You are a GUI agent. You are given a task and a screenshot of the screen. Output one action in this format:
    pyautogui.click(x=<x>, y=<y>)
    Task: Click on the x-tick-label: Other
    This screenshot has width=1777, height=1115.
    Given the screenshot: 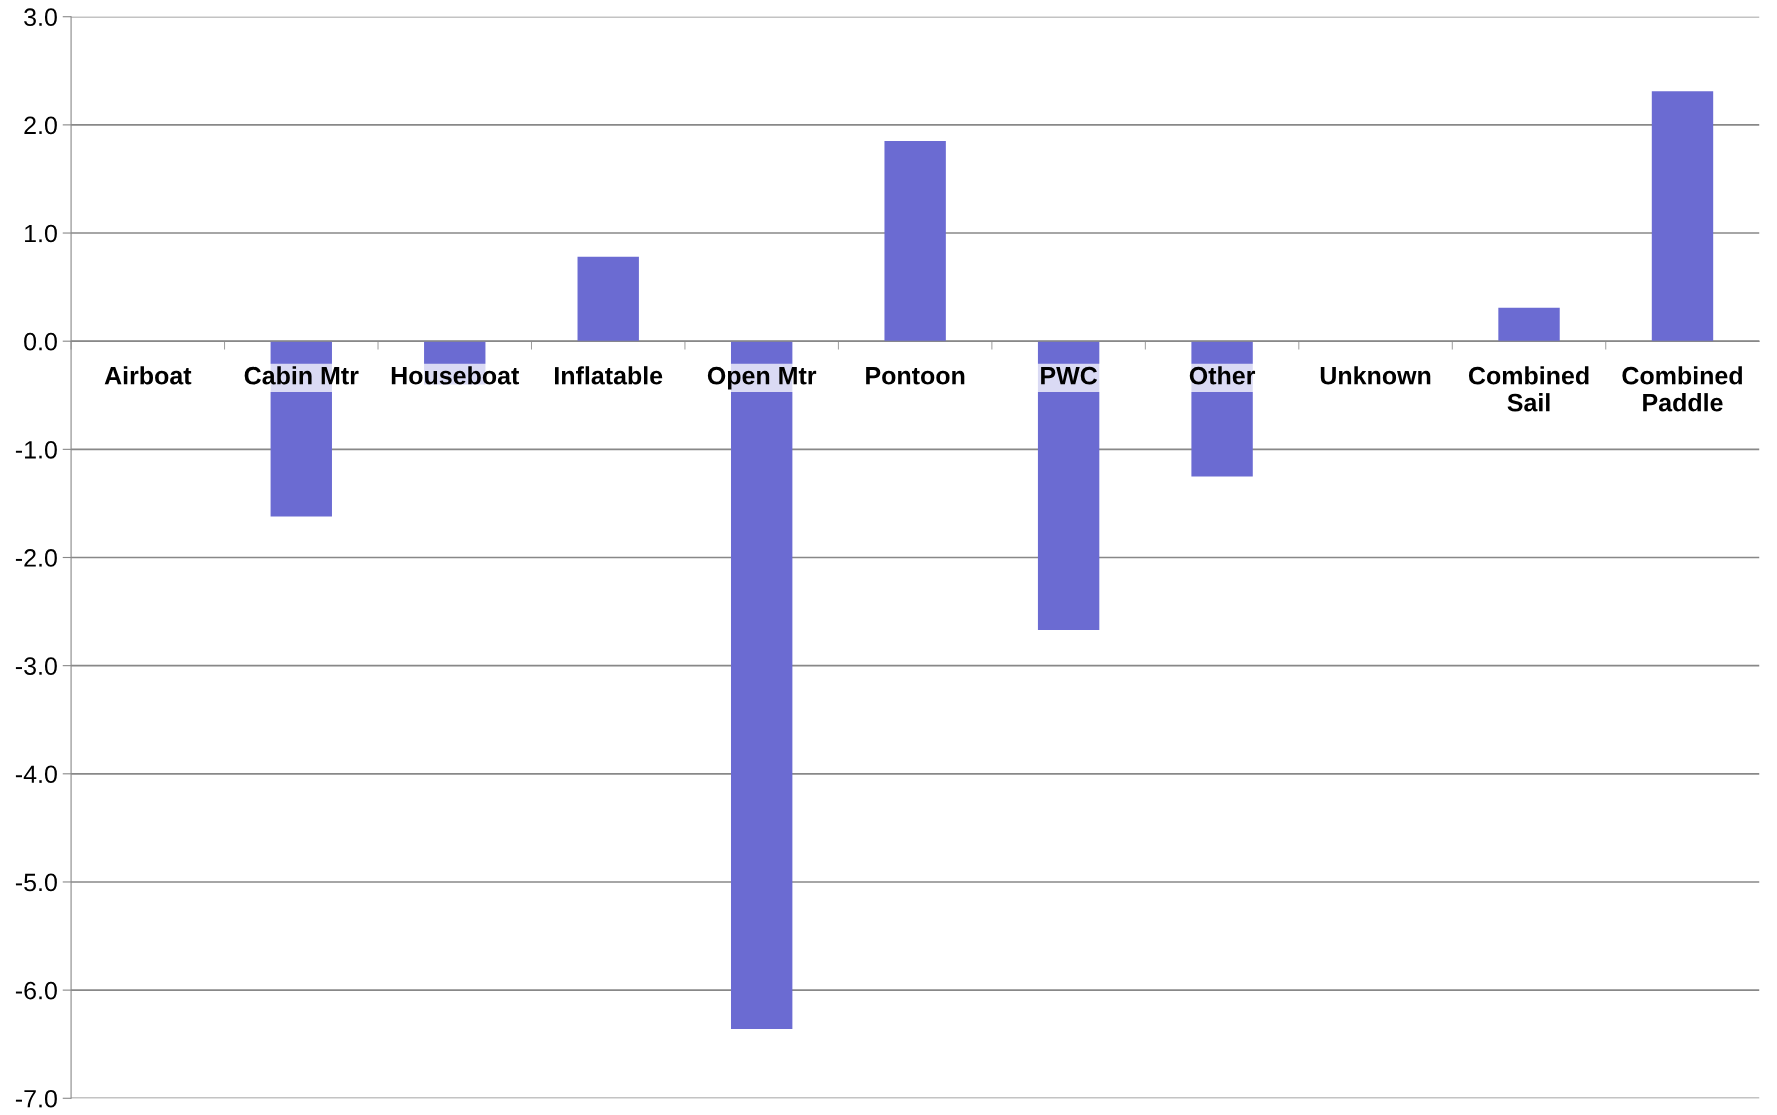 What is the action you would take?
    pyautogui.click(x=1222, y=375)
    